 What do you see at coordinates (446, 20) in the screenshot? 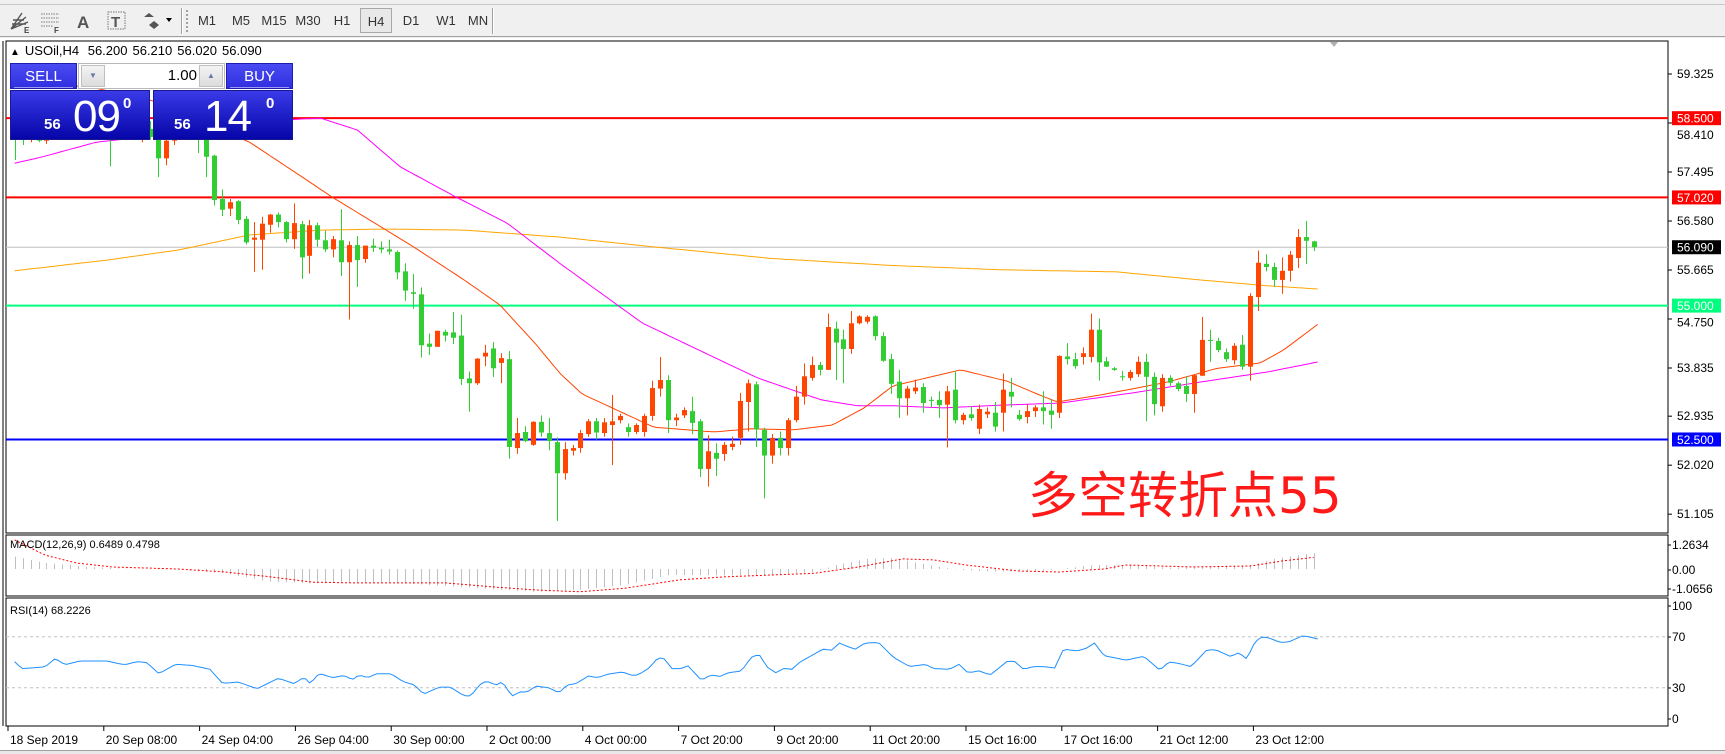
I see `timeframe-w1: W1` at bounding box center [446, 20].